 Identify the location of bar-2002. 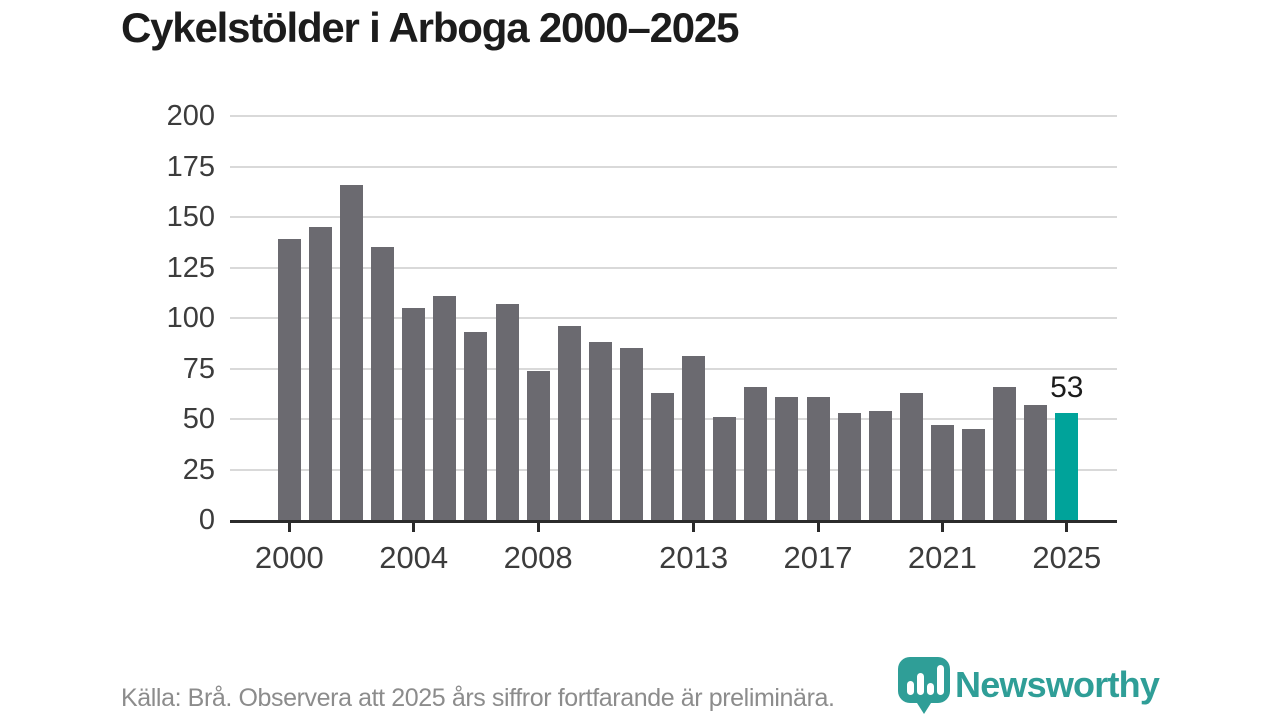
(351, 352).